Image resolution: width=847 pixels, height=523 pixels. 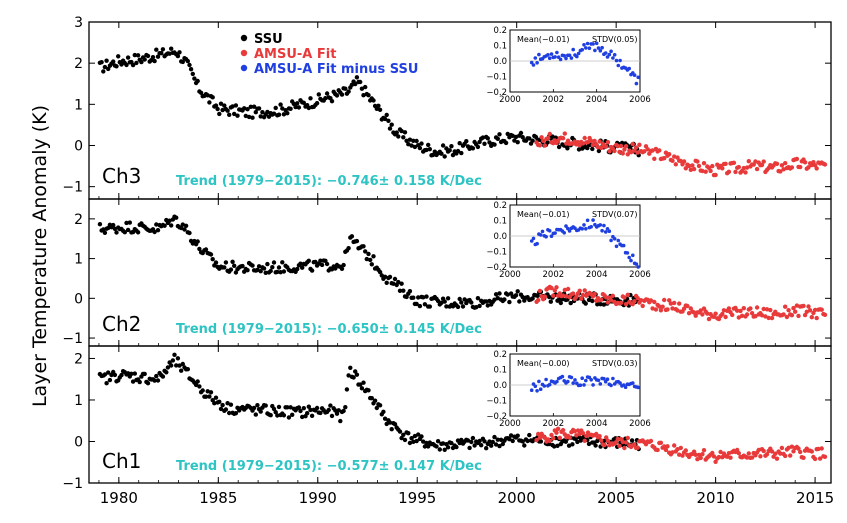 What do you see at coordinates (119, 498) in the screenshot?
I see `x-tick-label: 1980` at bounding box center [119, 498].